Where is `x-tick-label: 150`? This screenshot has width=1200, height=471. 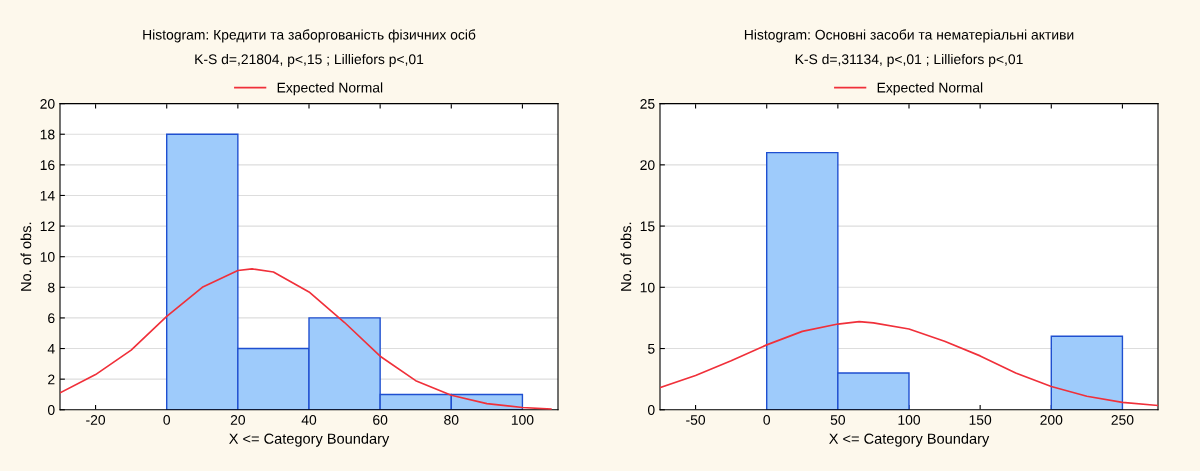
x-tick-label: 150 is located at coordinates (980, 420).